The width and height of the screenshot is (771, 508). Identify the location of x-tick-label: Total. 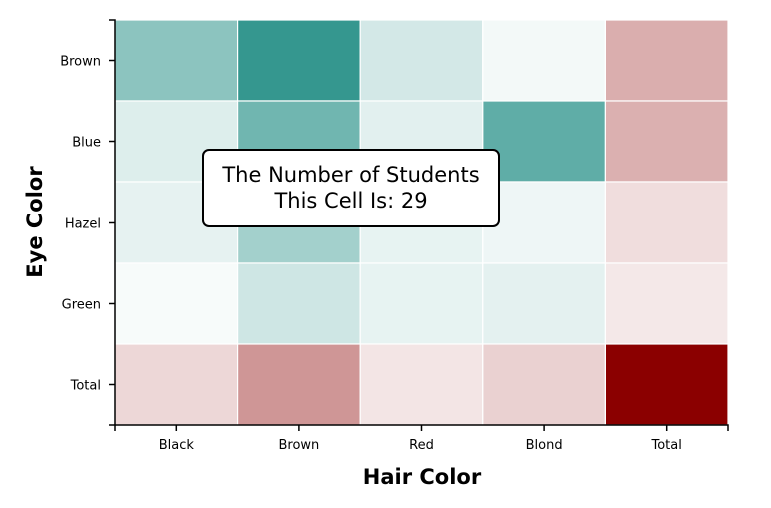
(666, 445).